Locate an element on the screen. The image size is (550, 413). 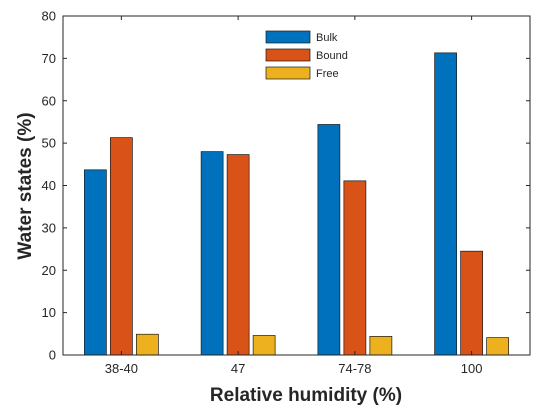
y-tick-label: 30 is located at coordinates (49, 227).